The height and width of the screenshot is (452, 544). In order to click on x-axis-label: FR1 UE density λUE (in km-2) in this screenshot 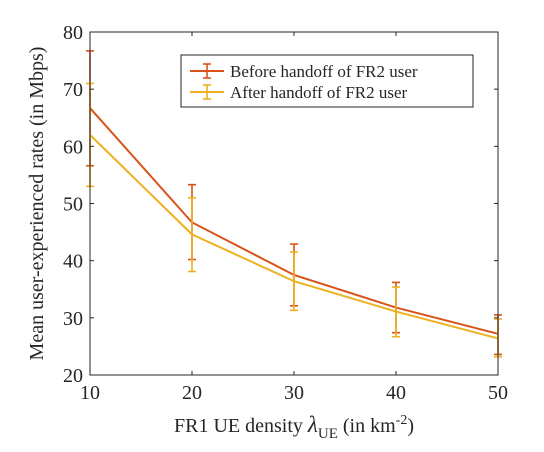, I will do `click(294, 427)`.